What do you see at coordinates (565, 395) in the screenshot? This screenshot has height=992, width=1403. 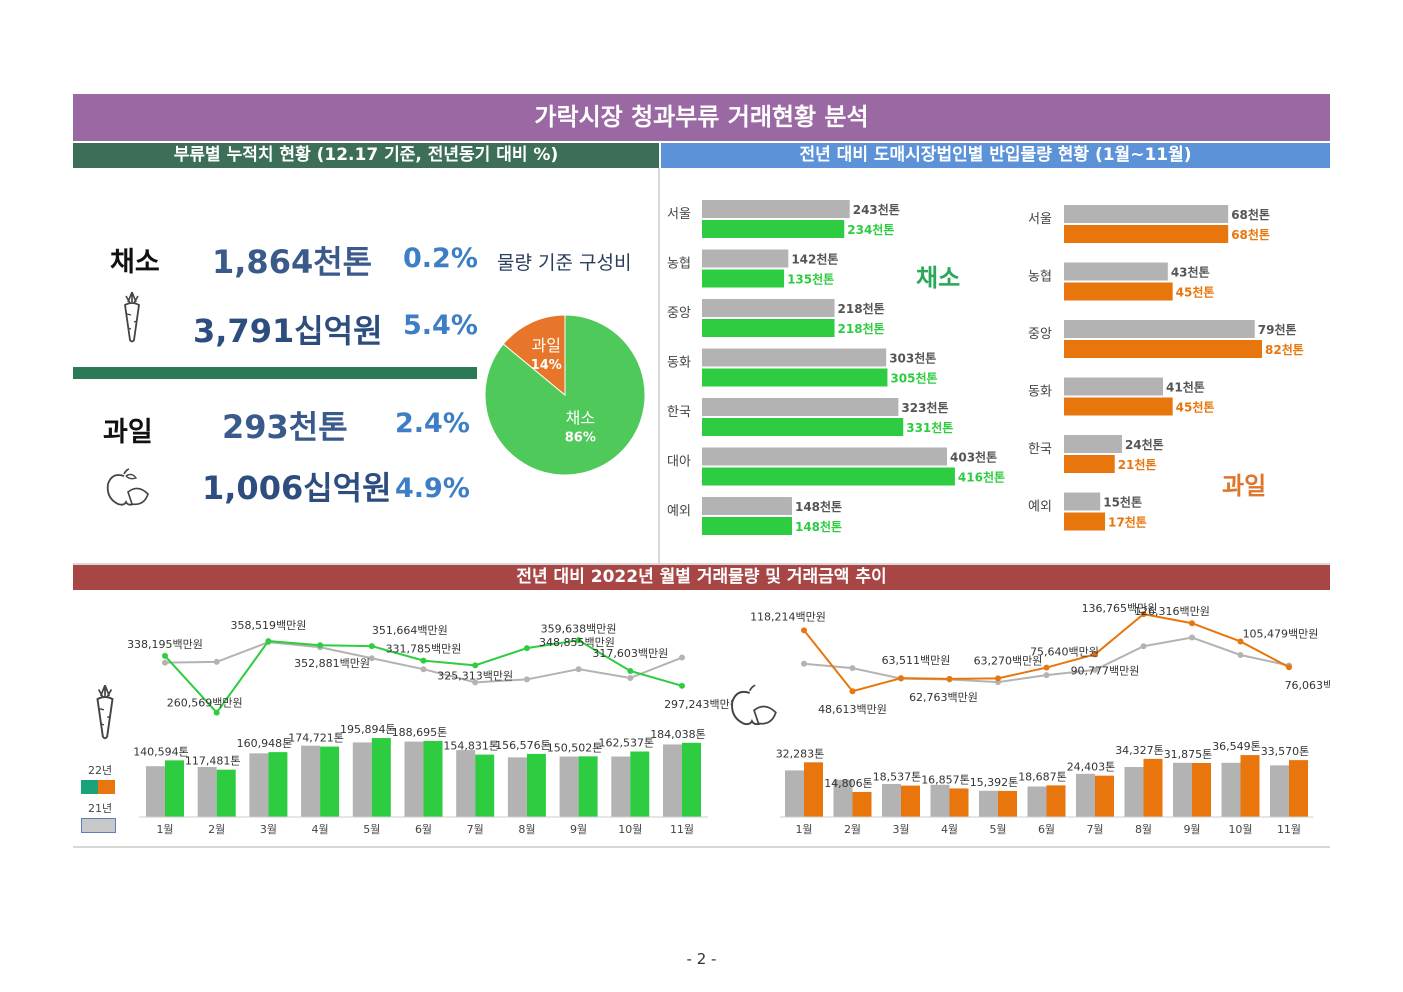 I see `composition-pie-chart: 채소 86% 과일 14%` at bounding box center [565, 395].